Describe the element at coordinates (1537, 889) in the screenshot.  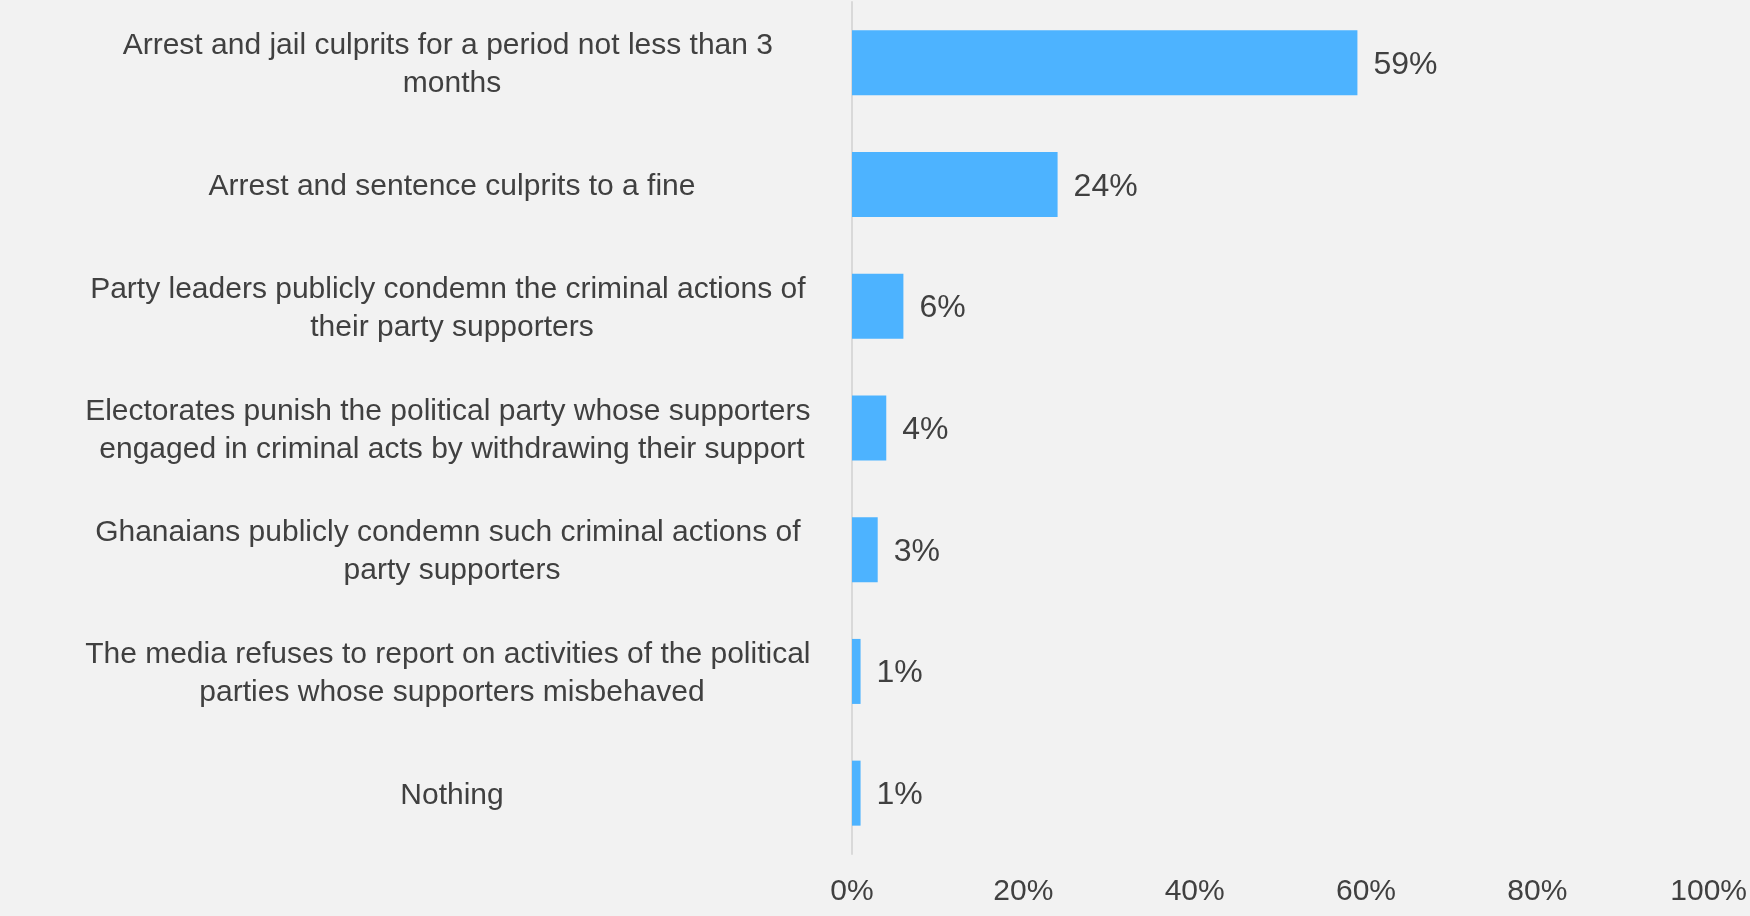
I see `x-tick-label: 80%` at that location.